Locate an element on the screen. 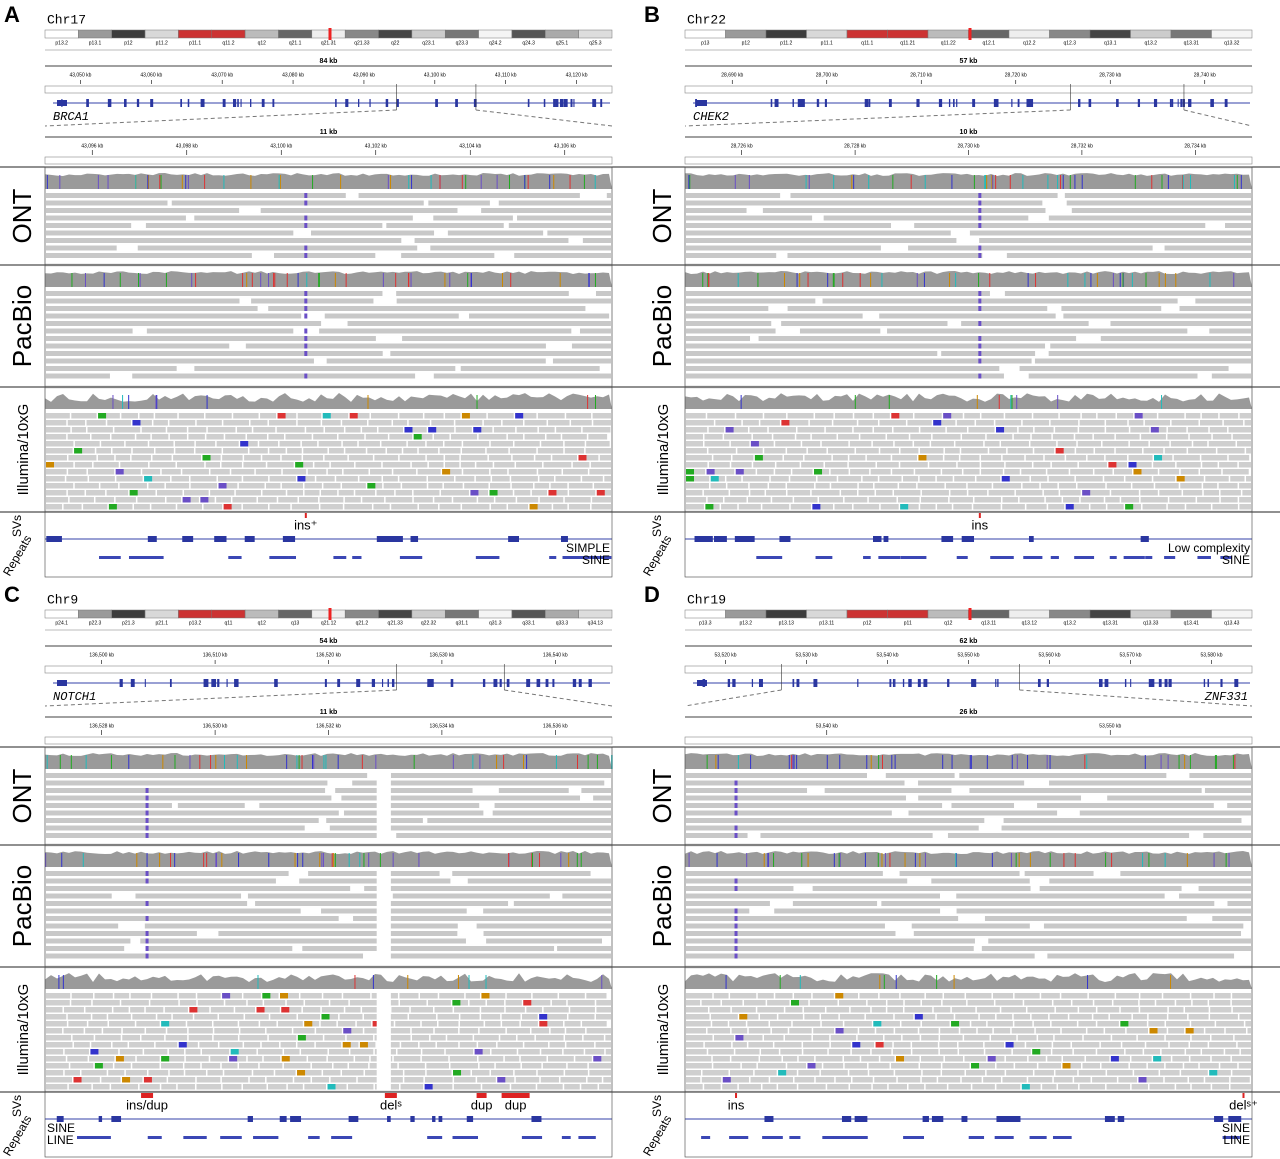 The width and height of the screenshot is (1280, 1159). track-label: ONT is located at coordinates (22, 215).